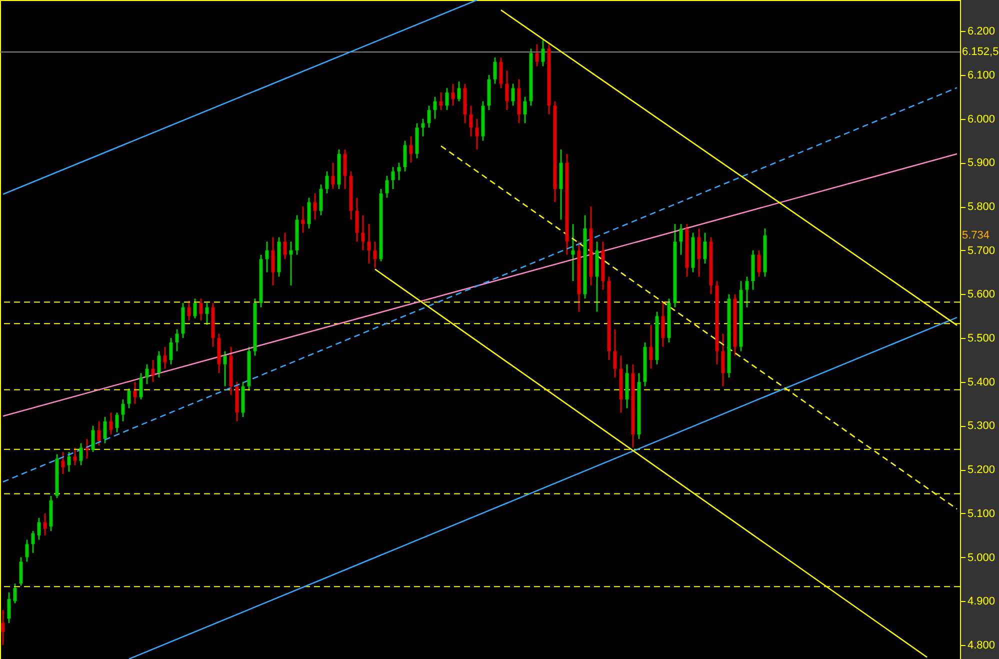 The width and height of the screenshot is (999, 659). I want to click on y-tick-label: 5.000, so click(982, 558).